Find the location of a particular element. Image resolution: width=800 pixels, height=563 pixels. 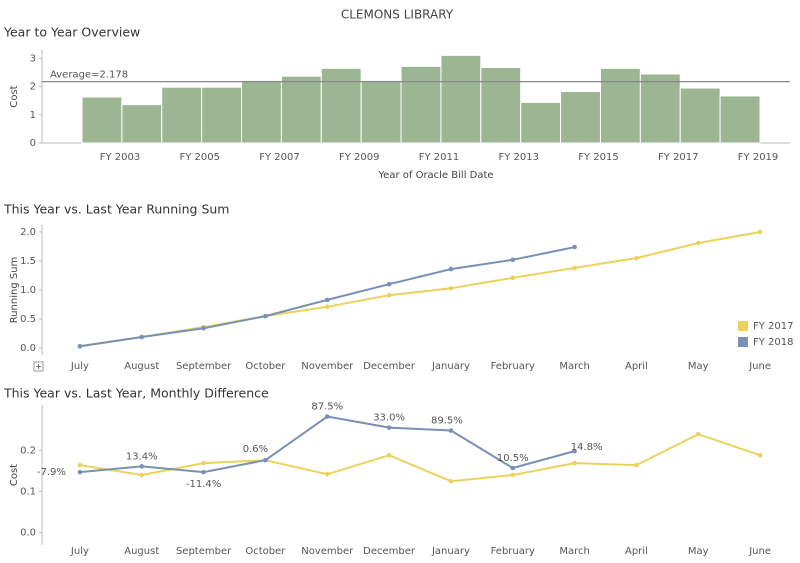

legend-label: FY 2018 is located at coordinates (773, 342).